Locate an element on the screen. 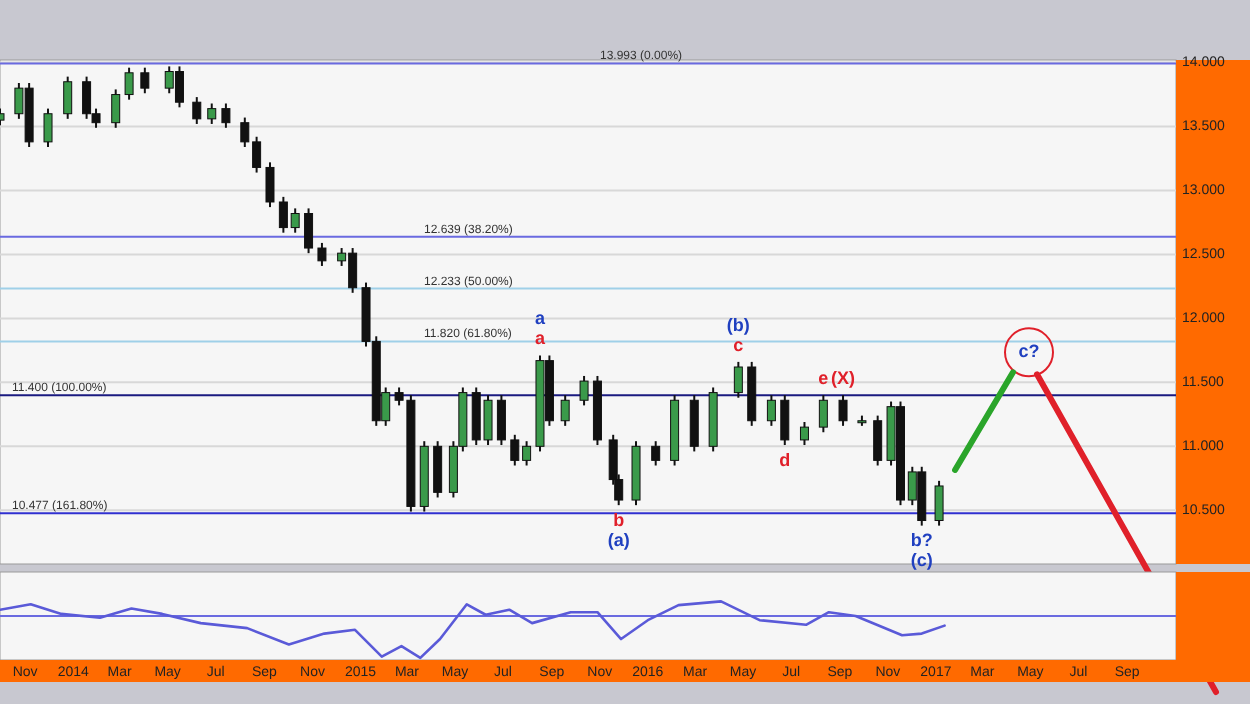  annotation: d is located at coordinates (785, 459).